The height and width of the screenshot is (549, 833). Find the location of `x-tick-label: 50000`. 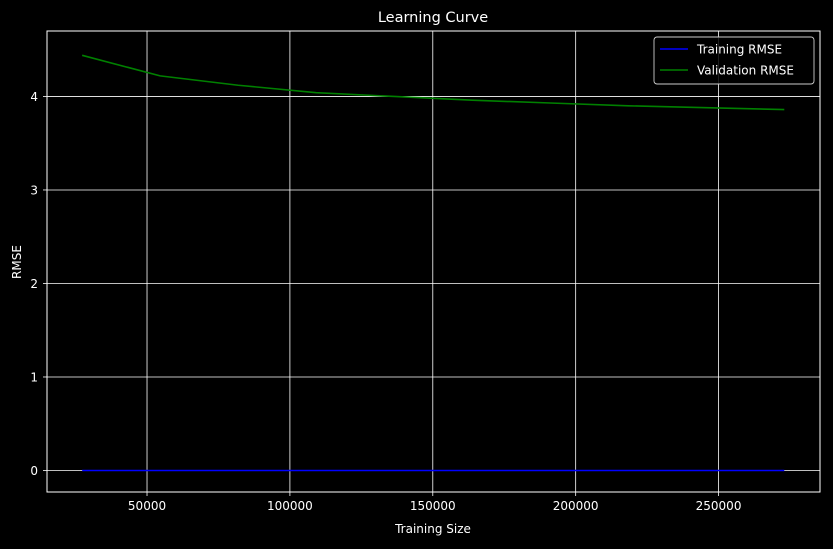

x-tick-label: 50000 is located at coordinates (147, 506).